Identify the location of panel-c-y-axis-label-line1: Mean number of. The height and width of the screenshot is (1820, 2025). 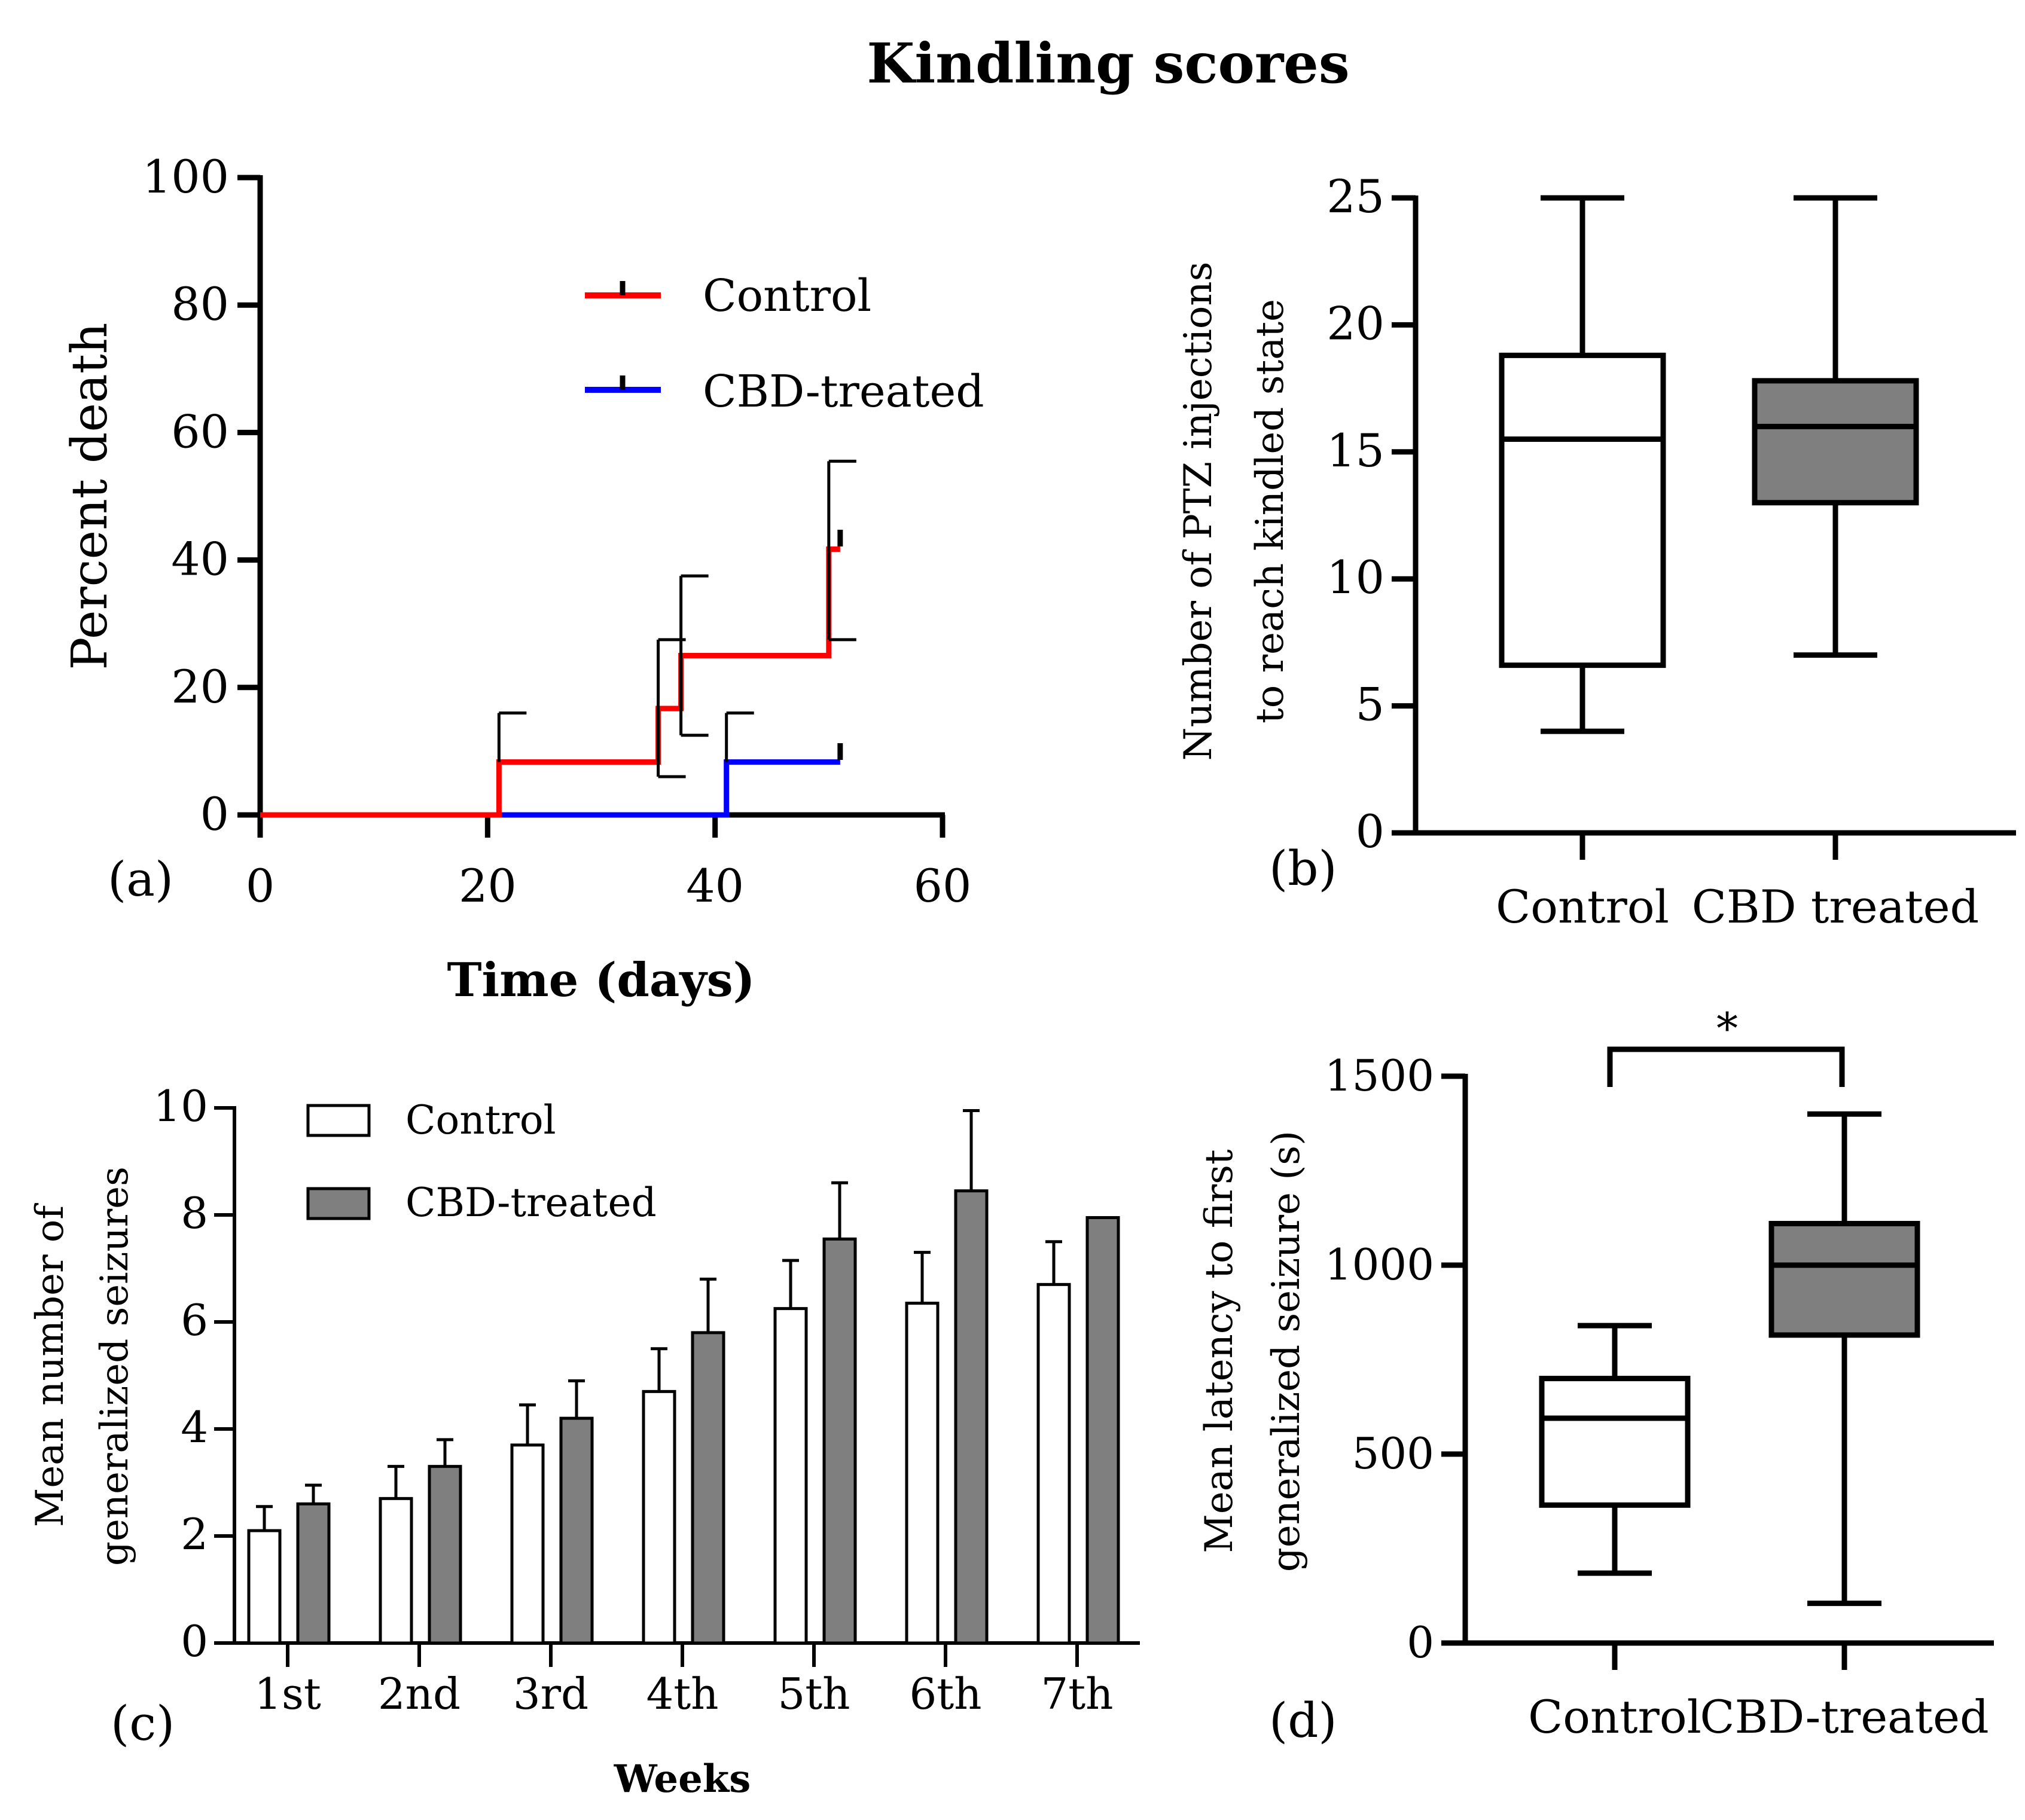
(50, 1365).